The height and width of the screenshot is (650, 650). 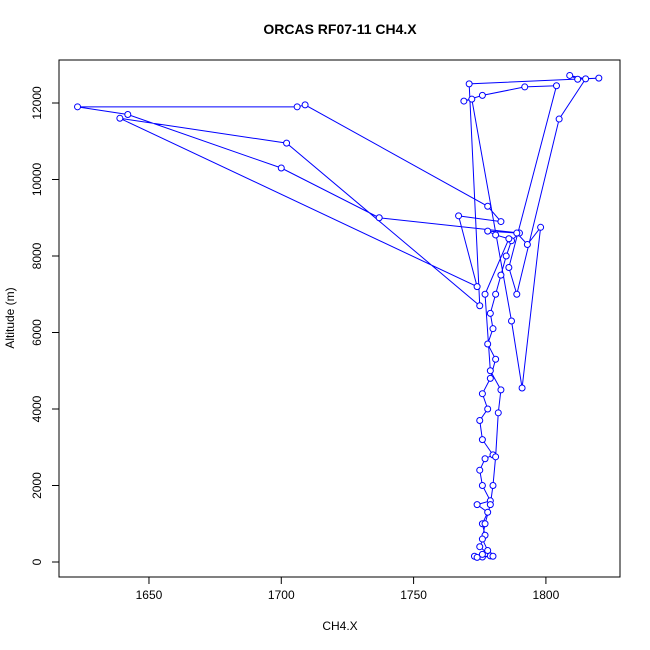 What do you see at coordinates (37, 103) in the screenshot?
I see `y-tick-label: 12000` at bounding box center [37, 103].